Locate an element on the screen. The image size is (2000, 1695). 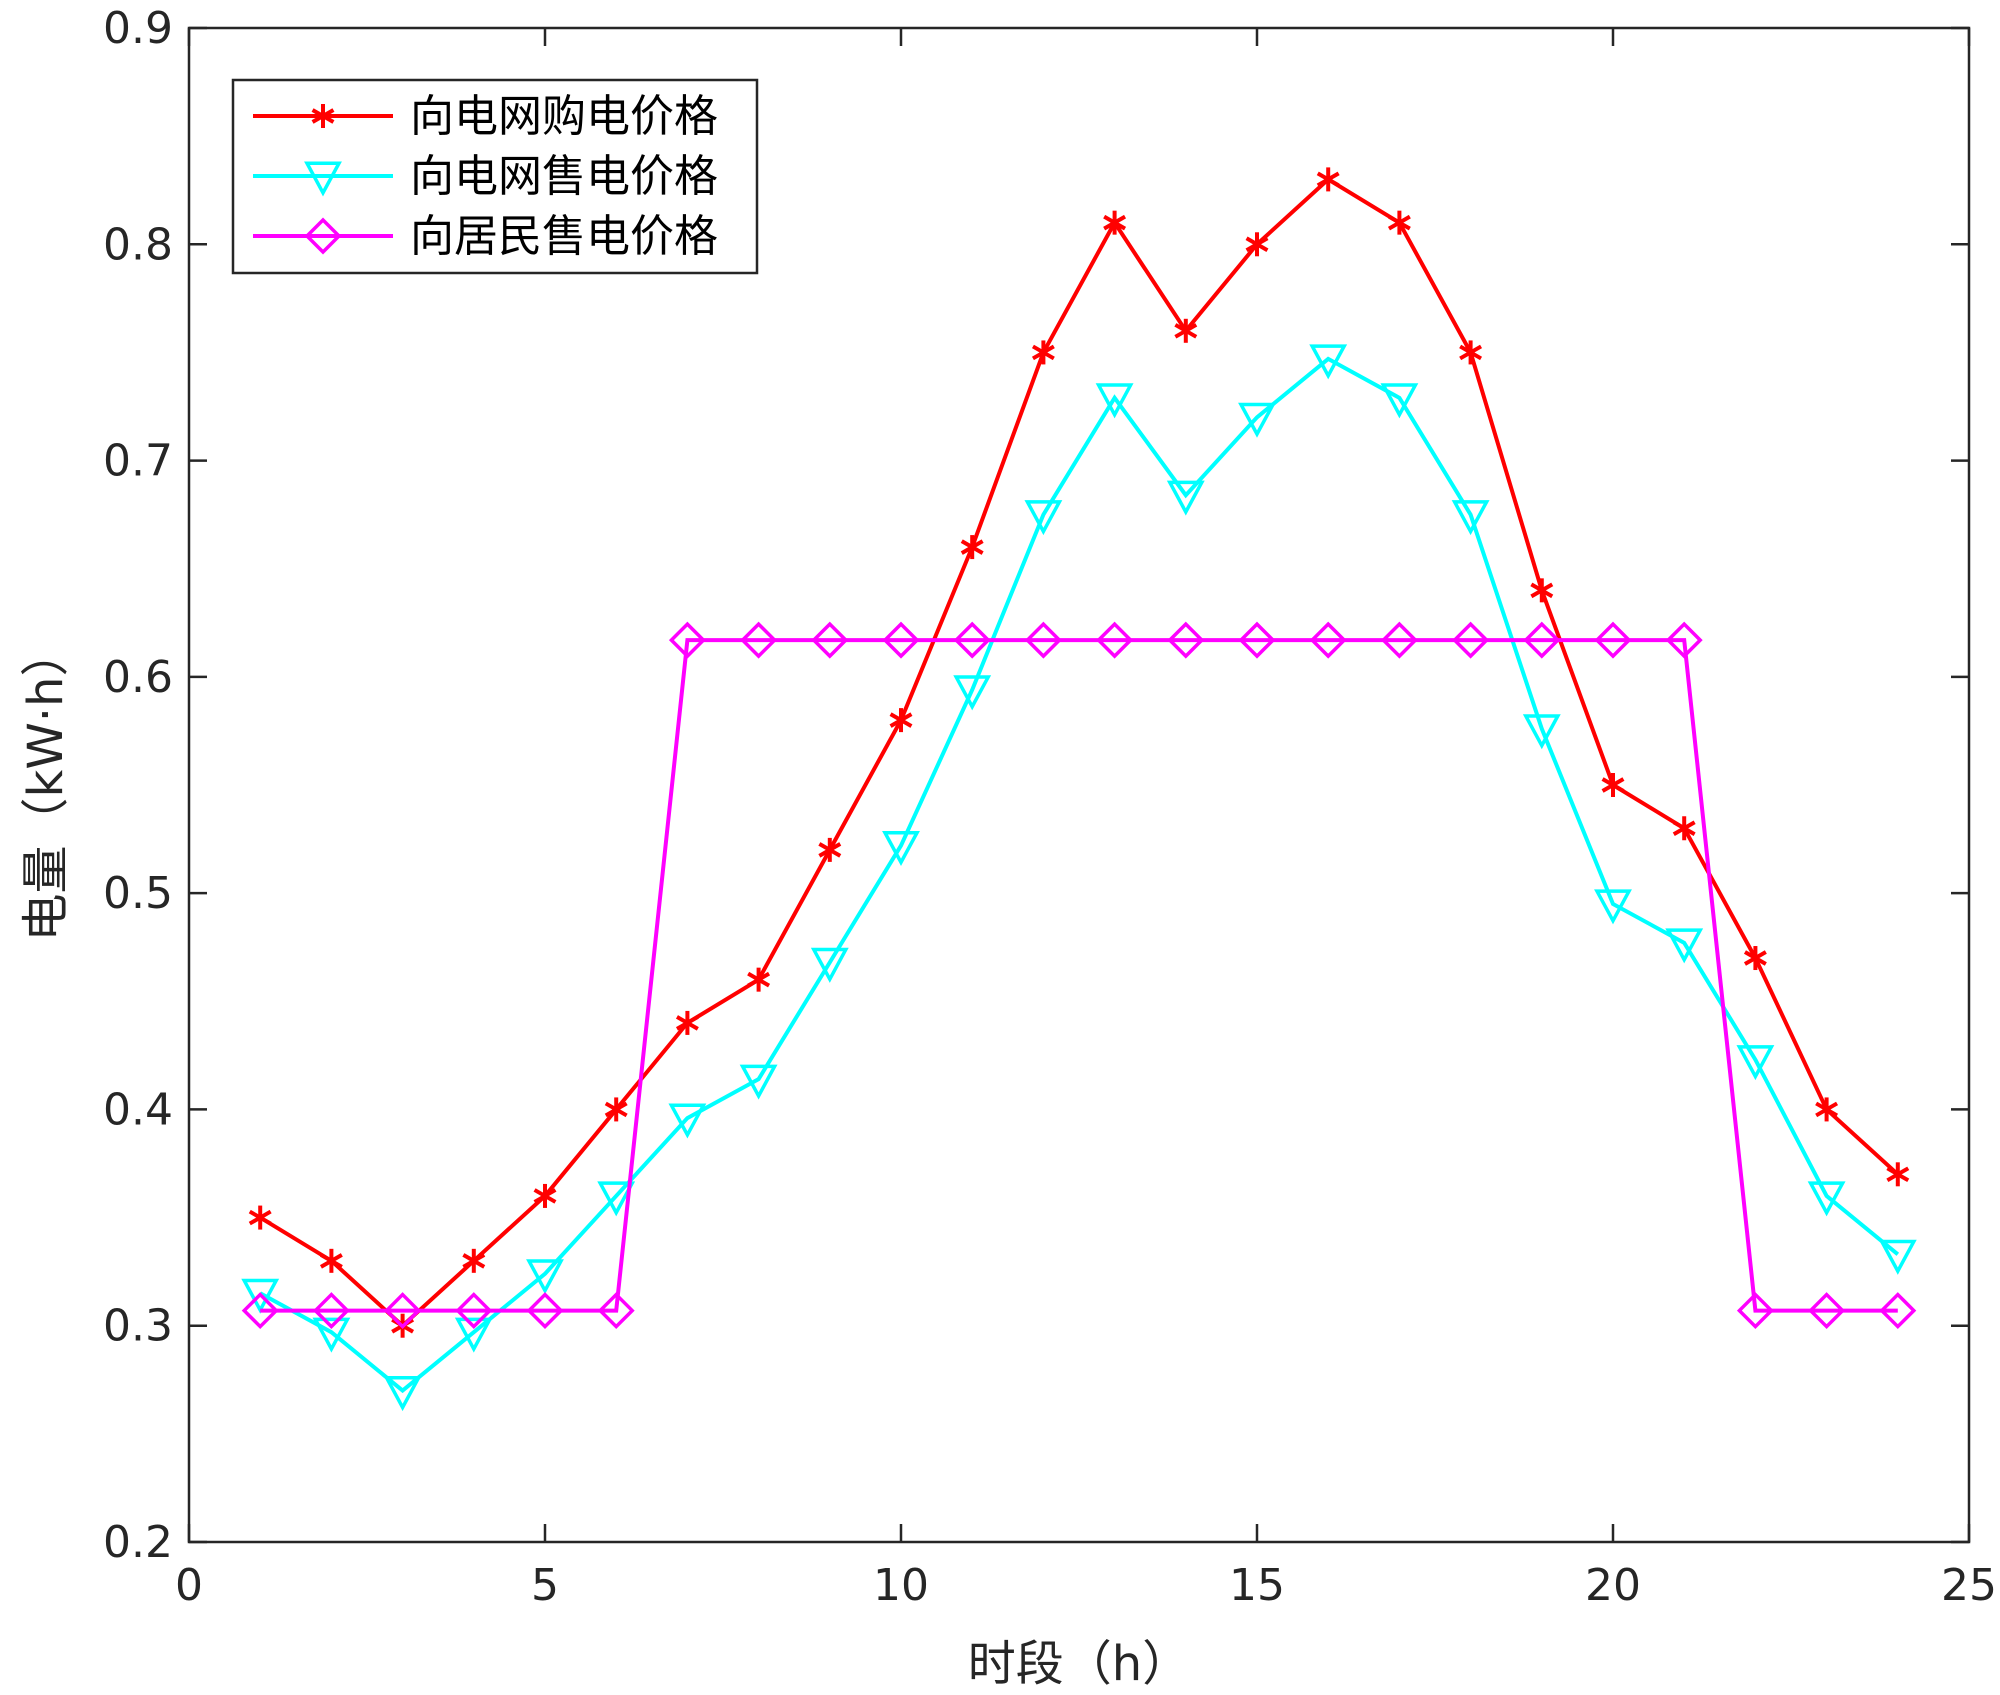
x-tick-label: 10 is located at coordinates (901, 1585).